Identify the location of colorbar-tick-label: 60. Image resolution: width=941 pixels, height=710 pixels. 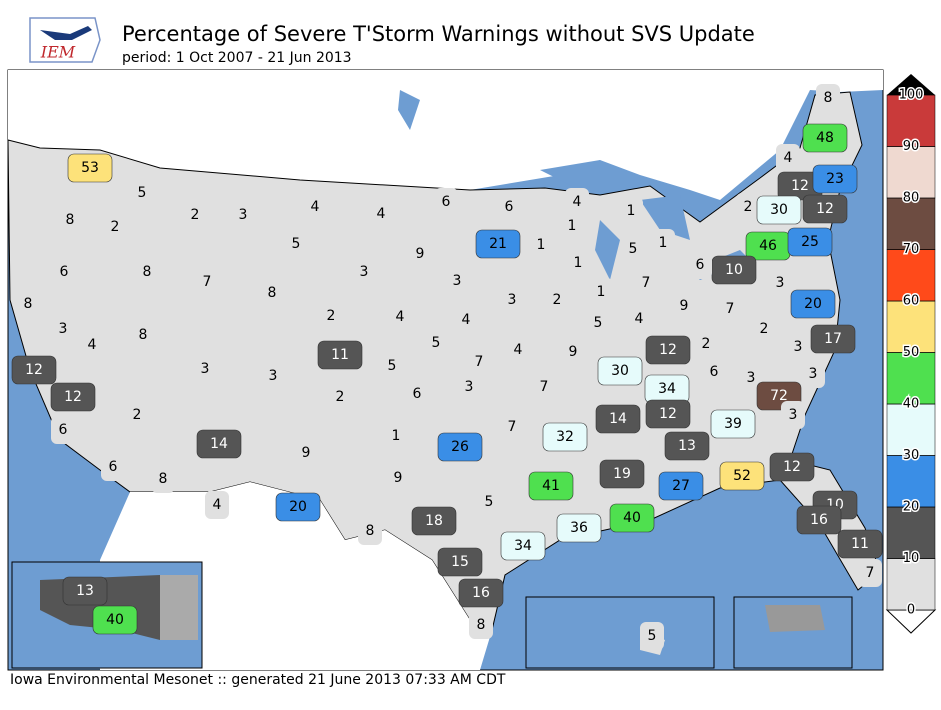
(911, 301).